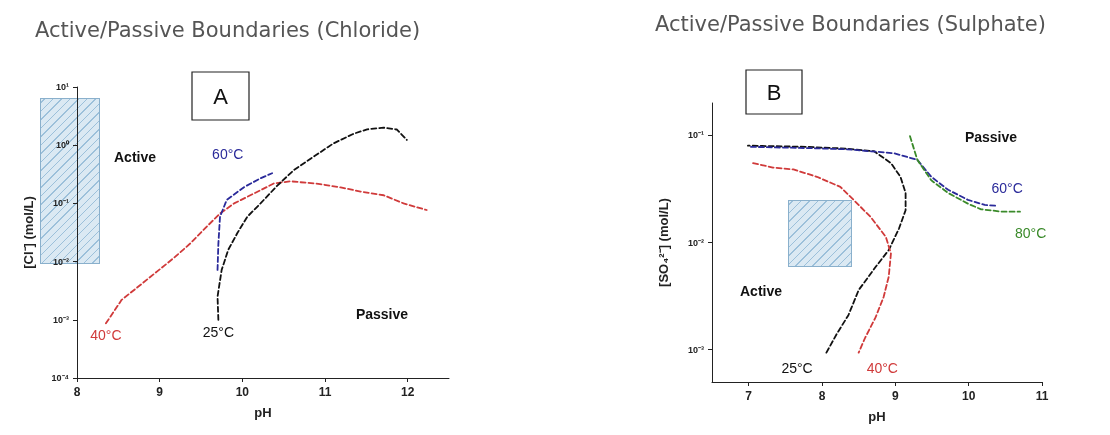 The image size is (1110, 435). I want to click on chart-title: Active/Passive Boundaries (Chloride), so click(228, 29).